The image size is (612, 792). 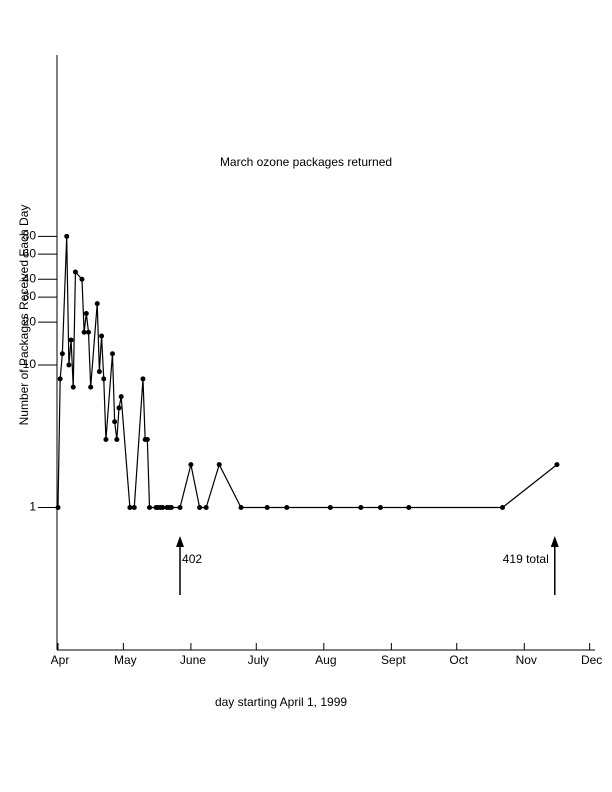 What do you see at coordinates (30, 278) in the screenshot?
I see `y-tick-label: 40` at bounding box center [30, 278].